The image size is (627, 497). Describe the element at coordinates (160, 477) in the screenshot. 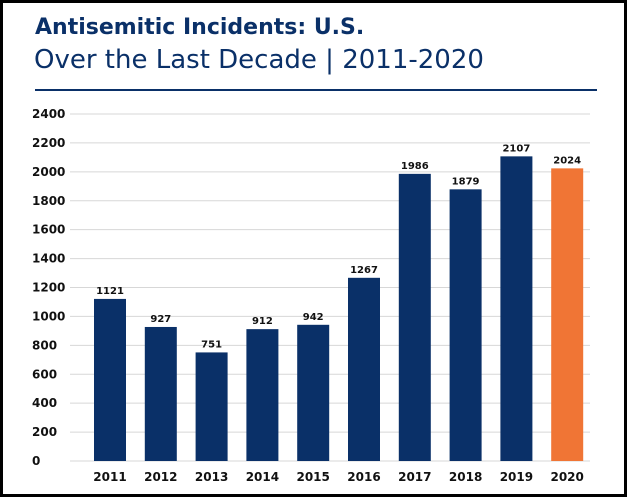

I see `x-tick-label-2012: 2012` at that location.